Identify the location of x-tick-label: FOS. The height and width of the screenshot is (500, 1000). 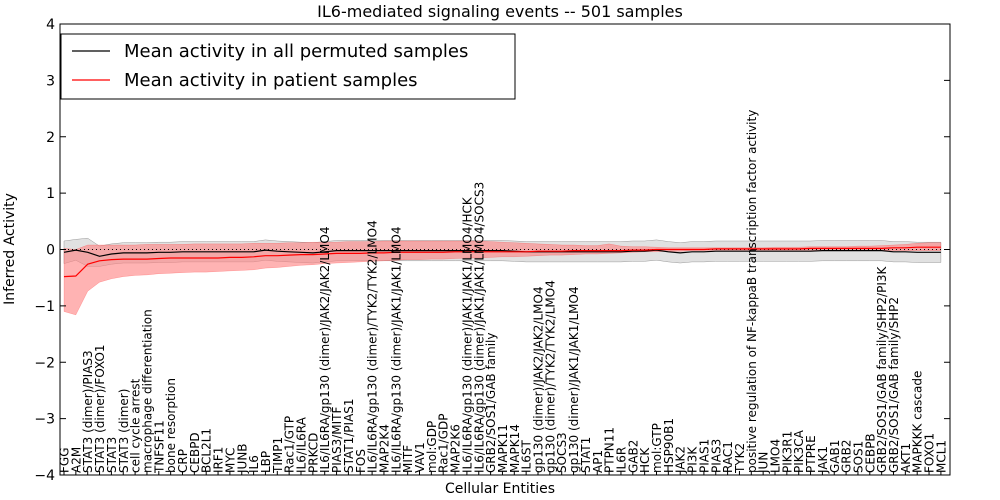
(361, 461).